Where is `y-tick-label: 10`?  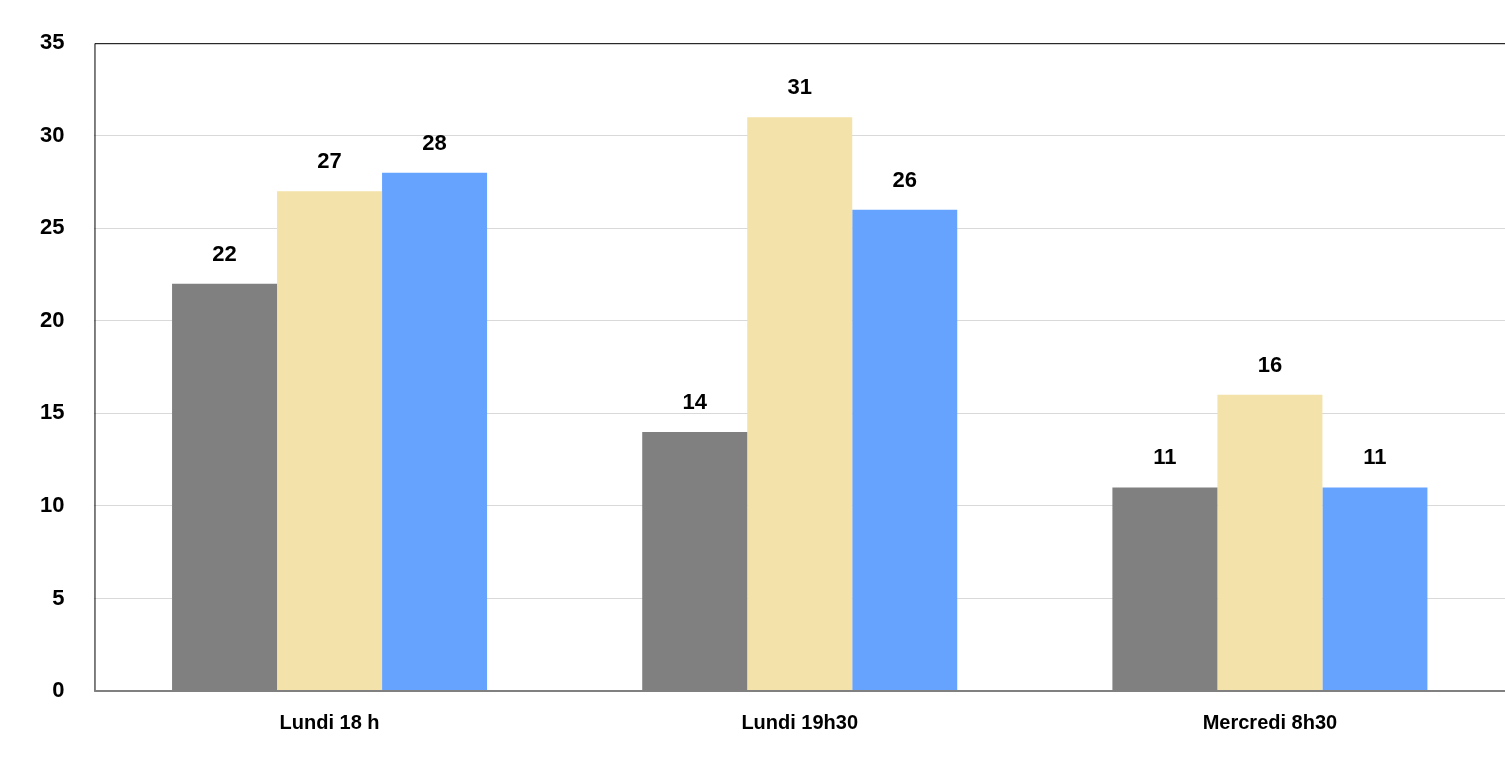 y-tick-label: 10 is located at coordinates (52, 504).